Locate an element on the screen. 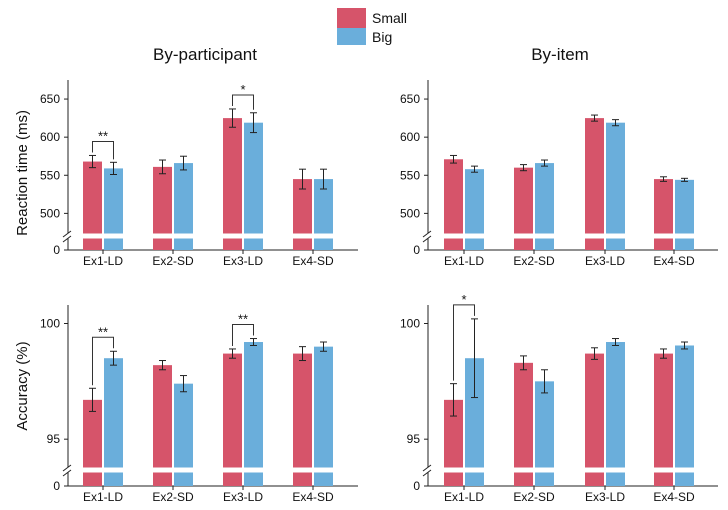 Image resolution: width=728 pixels, height=510 pixels. legend: Small Big is located at coordinates (372, 26).